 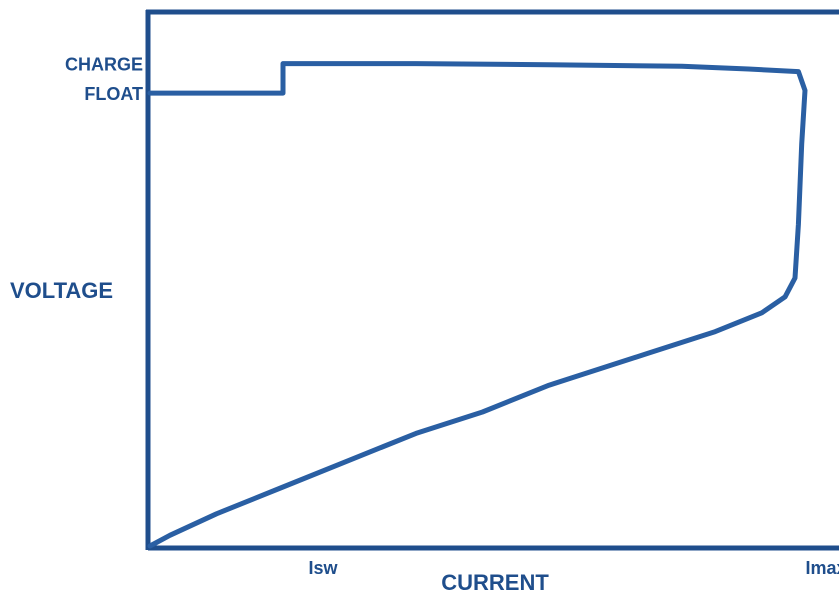 I want to click on y-tick-label-charge: CHARGE, so click(x=104, y=65).